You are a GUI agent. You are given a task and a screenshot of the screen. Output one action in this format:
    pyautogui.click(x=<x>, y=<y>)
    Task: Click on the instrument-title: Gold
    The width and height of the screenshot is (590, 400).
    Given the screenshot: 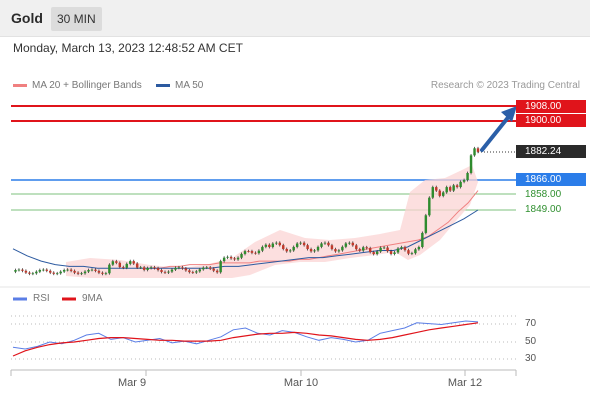 What is the action you would take?
    pyautogui.click(x=27, y=18)
    